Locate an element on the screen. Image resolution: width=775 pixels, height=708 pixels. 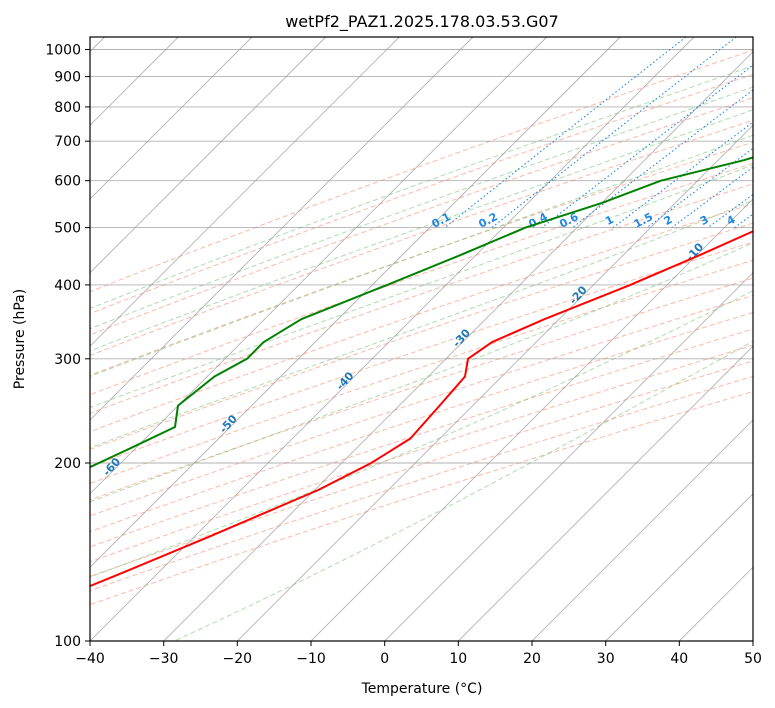
y-tick-label: 100 is located at coordinates (67, 642).